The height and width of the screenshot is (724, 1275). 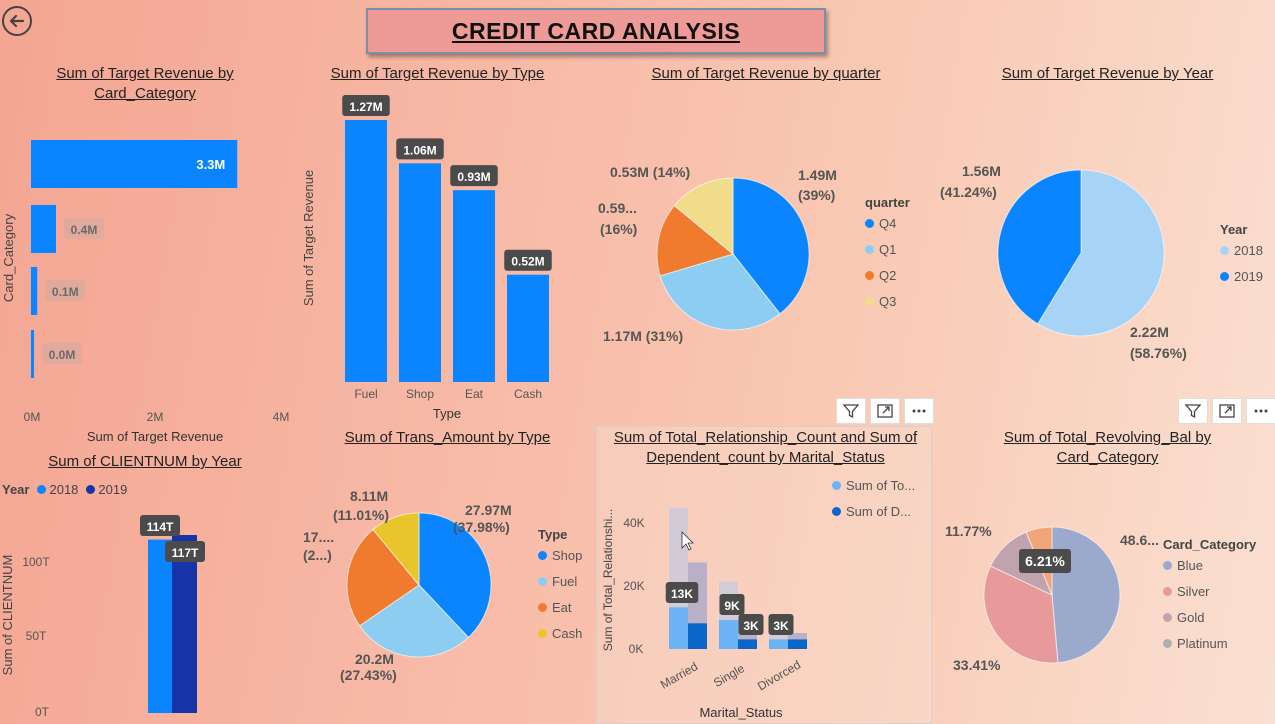 What do you see at coordinates (567, 633) in the screenshot?
I see `legend-label: Cash` at bounding box center [567, 633].